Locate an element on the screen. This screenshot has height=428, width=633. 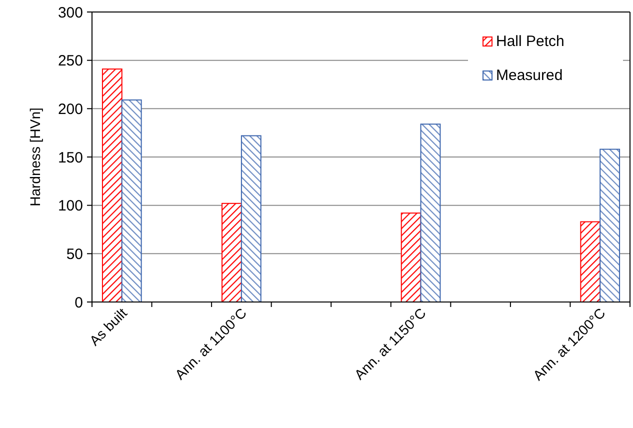
legend-label: Hall Petch is located at coordinates (530, 41).